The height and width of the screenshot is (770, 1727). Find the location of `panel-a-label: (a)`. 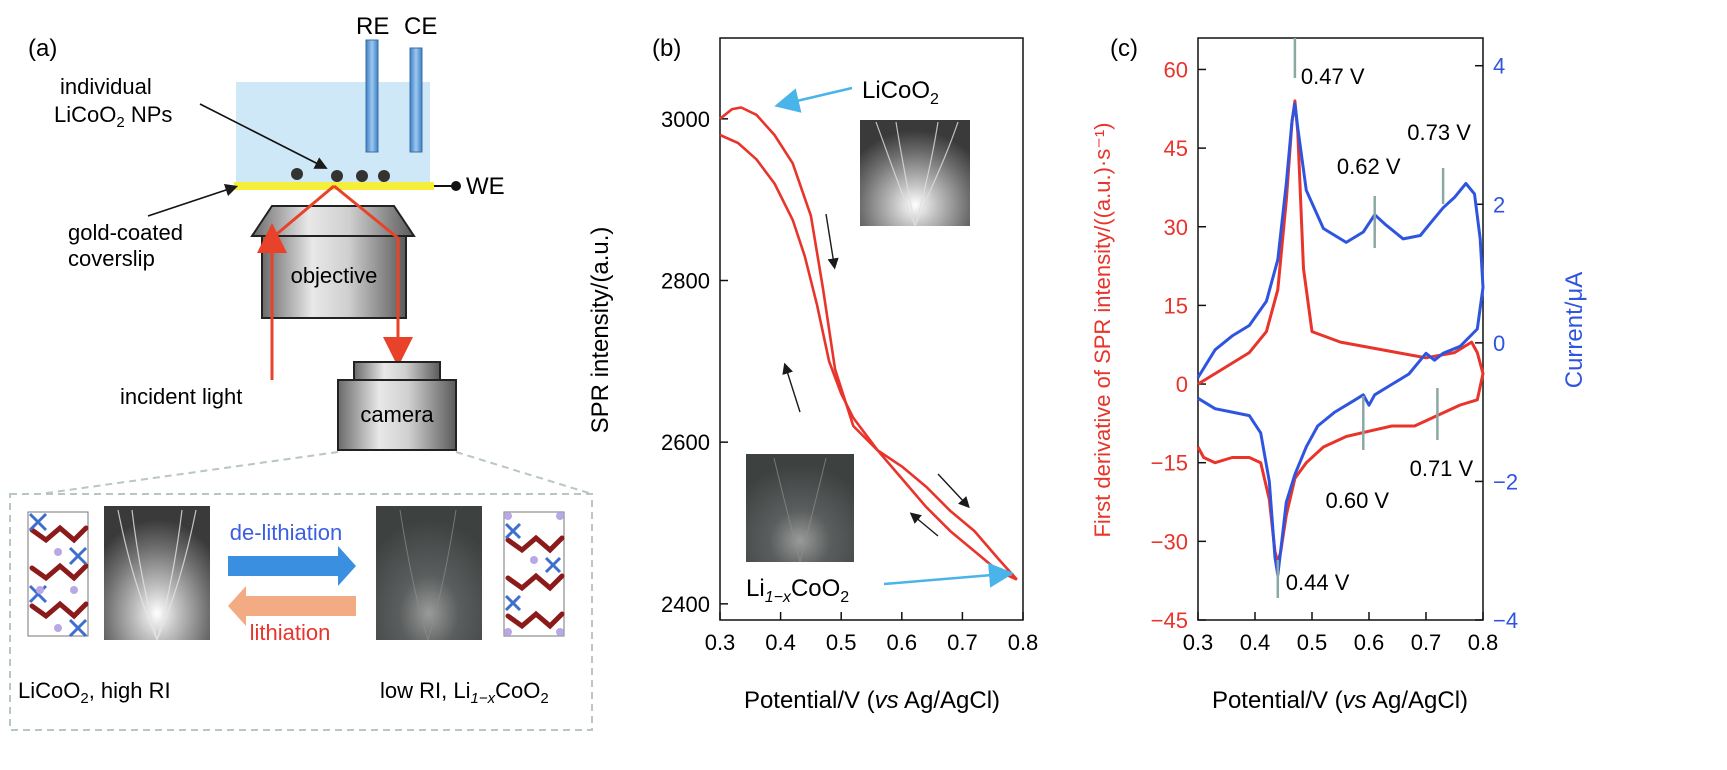

panel-a-label: (a) is located at coordinates (42, 48).